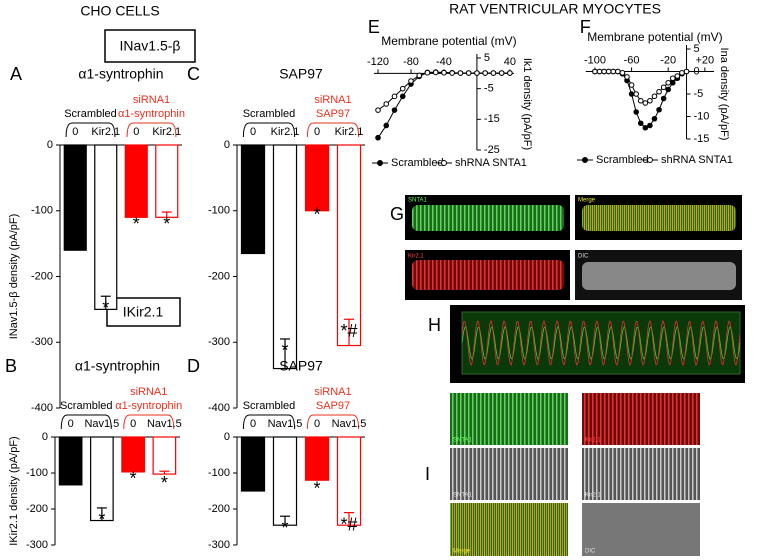 This screenshot has height=560, width=759. Describe the element at coordinates (193, 366) in the screenshot. I see `panel-letter: D` at that location.